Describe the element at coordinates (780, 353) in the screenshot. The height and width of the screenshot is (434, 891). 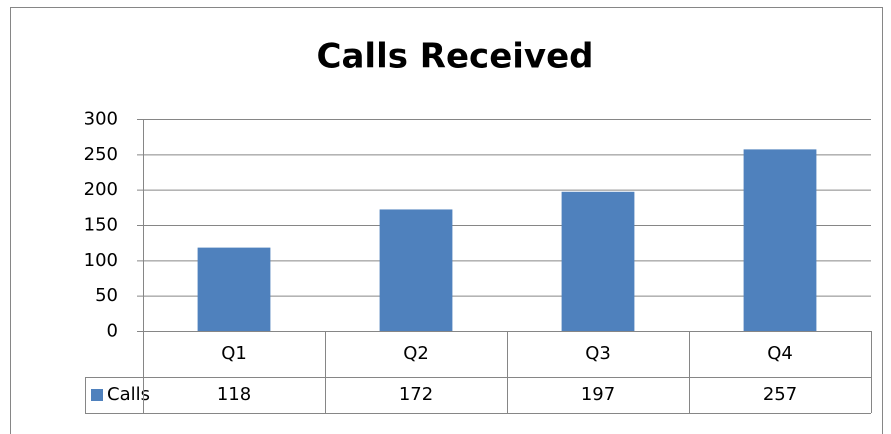
I see `x-tick-label: Q4` at that location.